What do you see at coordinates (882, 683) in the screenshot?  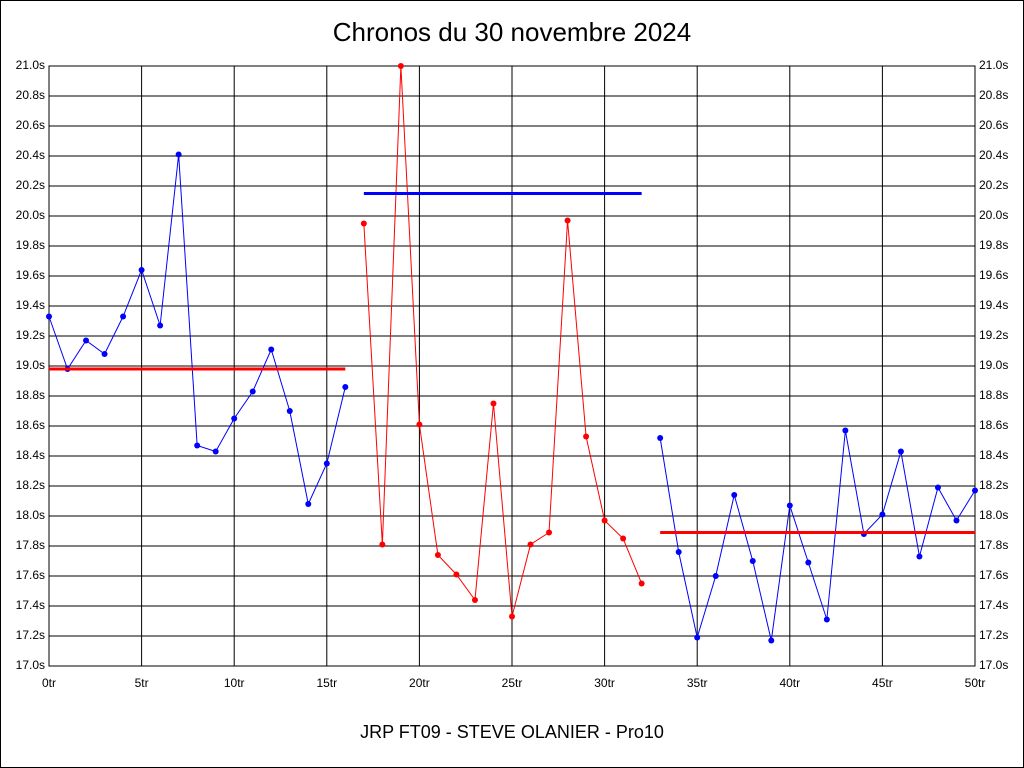 I see `x-tick-label: 45tr` at bounding box center [882, 683].